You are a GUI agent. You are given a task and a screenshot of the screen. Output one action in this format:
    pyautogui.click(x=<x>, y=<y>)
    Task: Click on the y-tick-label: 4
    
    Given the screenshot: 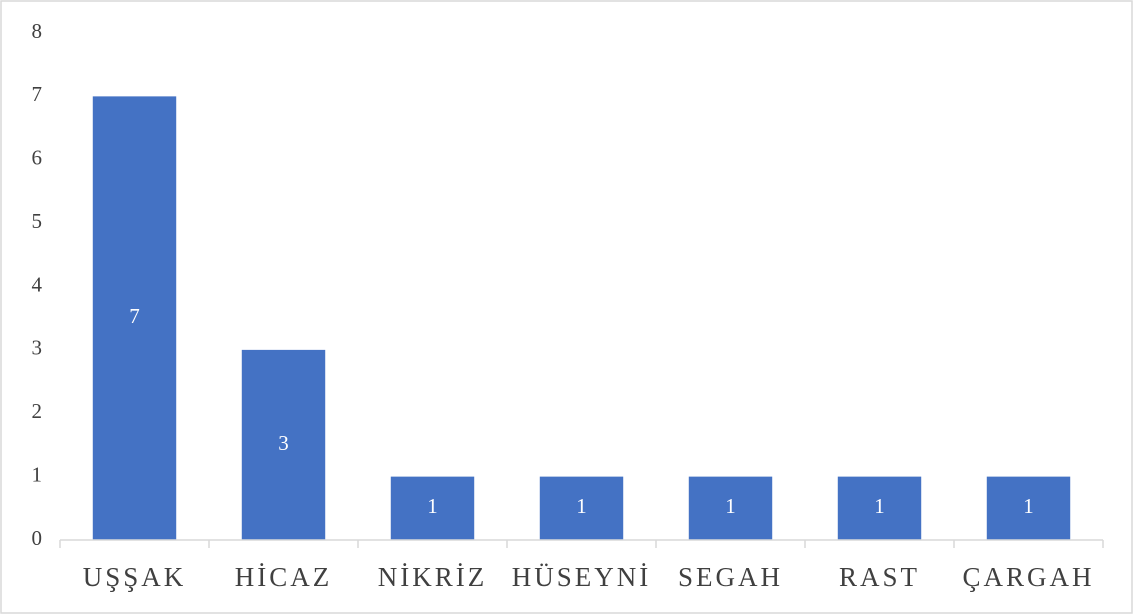 What is the action you would take?
    pyautogui.click(x=37, y=284)
    